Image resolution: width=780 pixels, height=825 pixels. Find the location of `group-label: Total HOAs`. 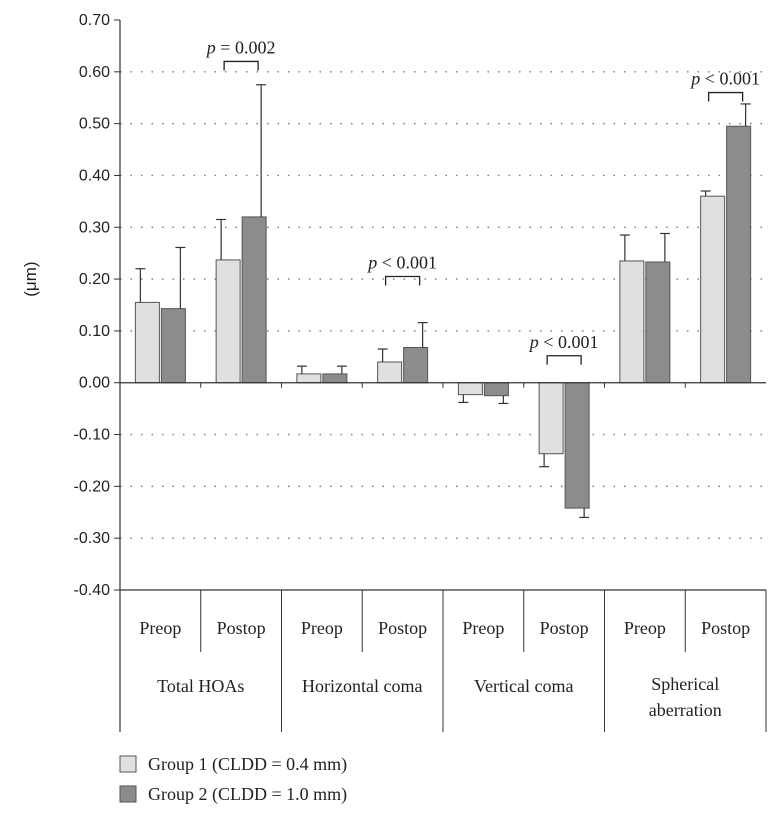

group-label: Total HOAs is located at coordinates (200, 686).